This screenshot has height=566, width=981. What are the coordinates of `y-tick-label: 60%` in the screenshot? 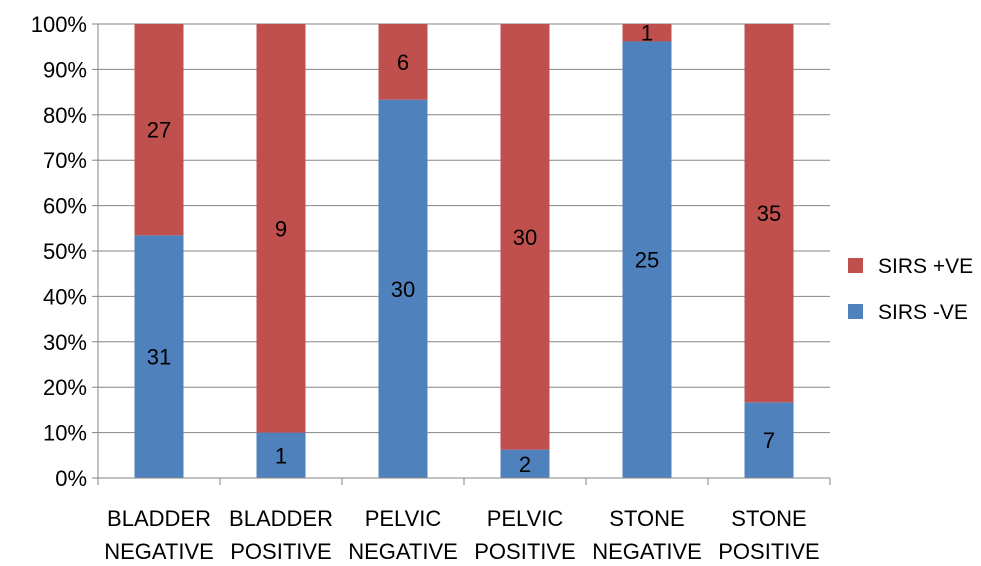 It's located at (65, 206).